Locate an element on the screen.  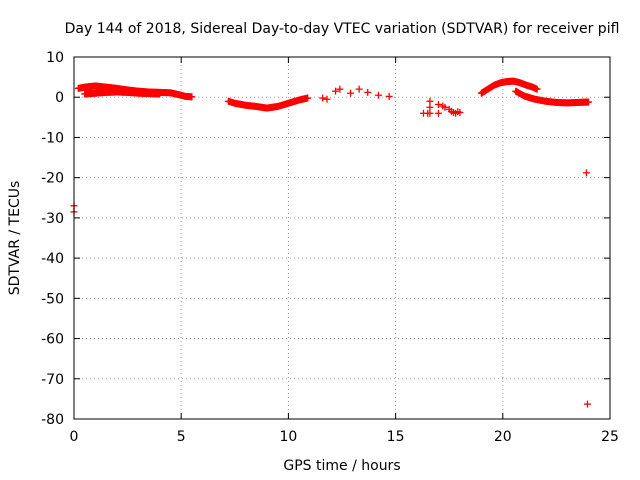
x-tick-label: 25 is located at coordinates (610, 437).